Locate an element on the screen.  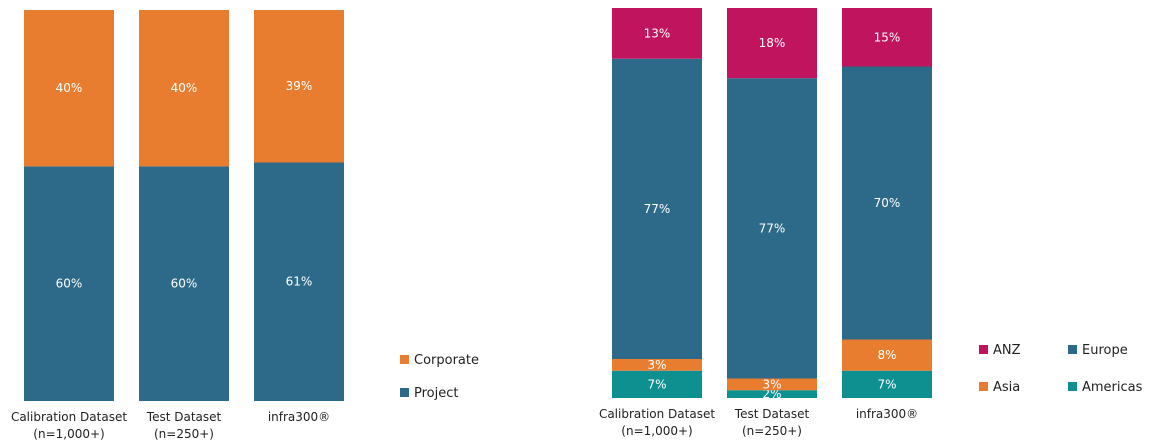
data-label-asia-3: 8% is located at coordinates (886, 355).